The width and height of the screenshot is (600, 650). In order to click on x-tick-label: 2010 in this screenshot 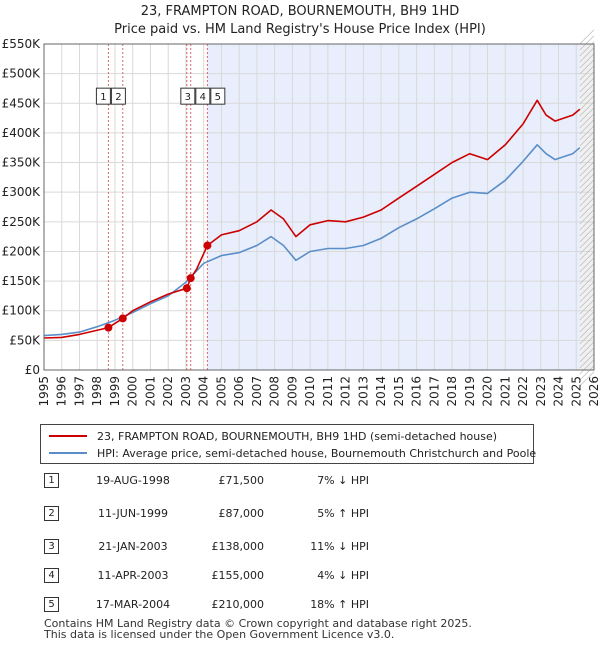, I will do `click(310, 391)`.